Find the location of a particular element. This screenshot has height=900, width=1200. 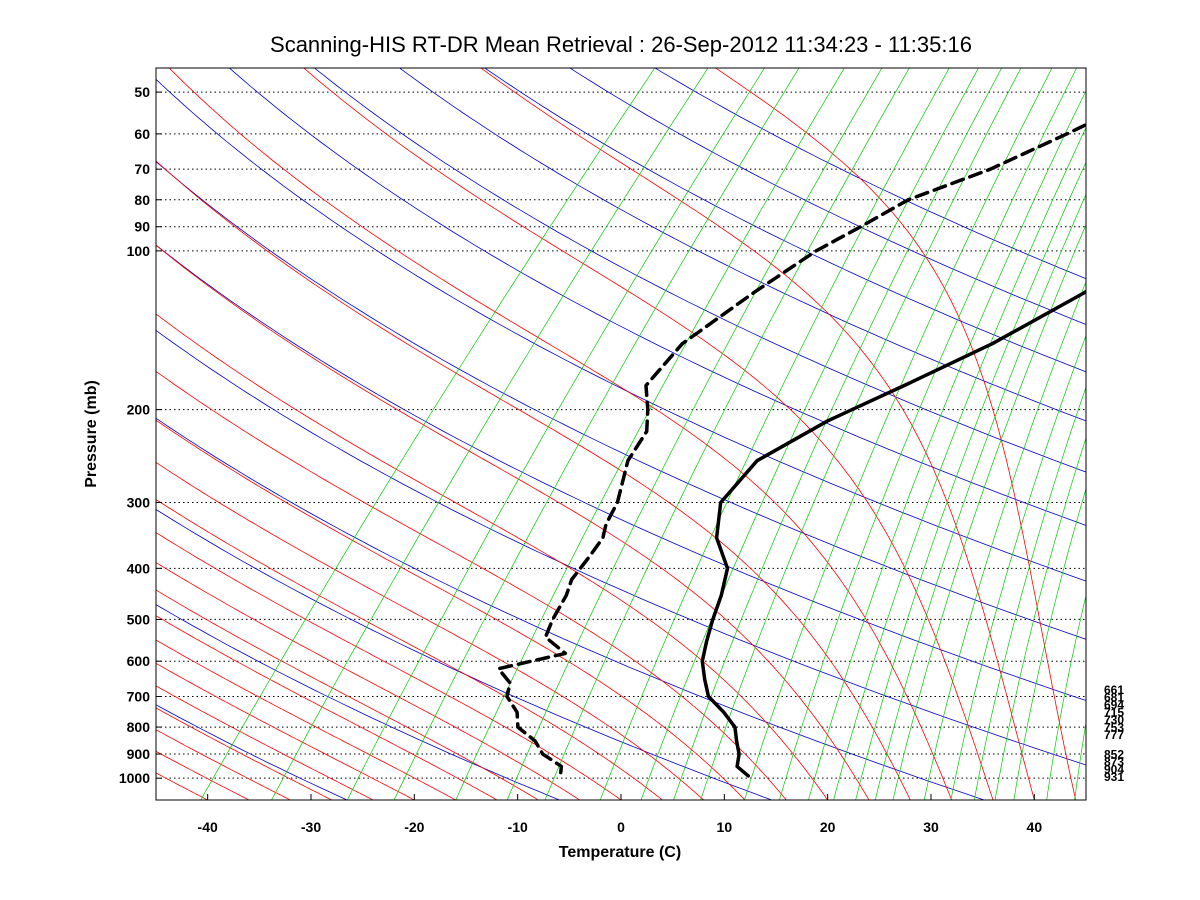

side-pressure-label: 681 is located at coordinates (1114, 698).